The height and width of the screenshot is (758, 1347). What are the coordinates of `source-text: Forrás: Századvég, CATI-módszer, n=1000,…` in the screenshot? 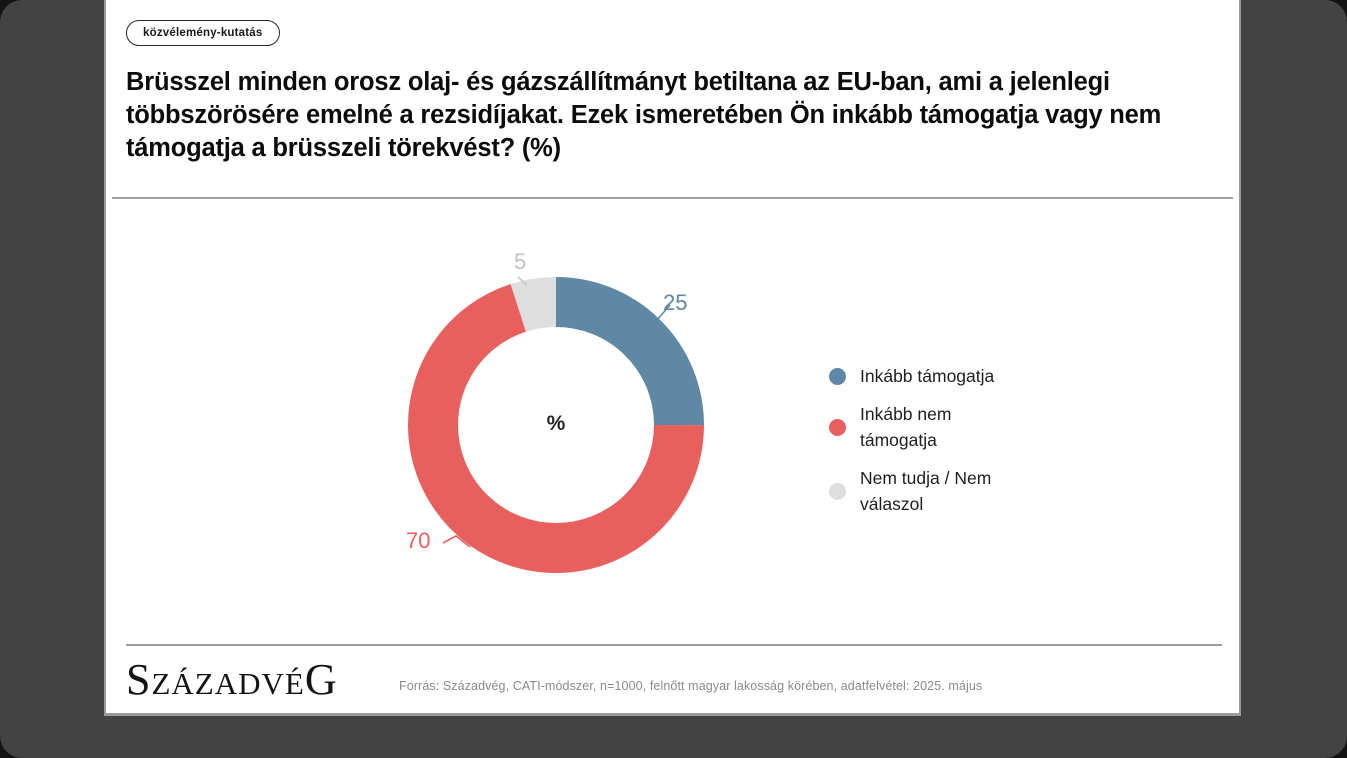 It's located at (691, 686).